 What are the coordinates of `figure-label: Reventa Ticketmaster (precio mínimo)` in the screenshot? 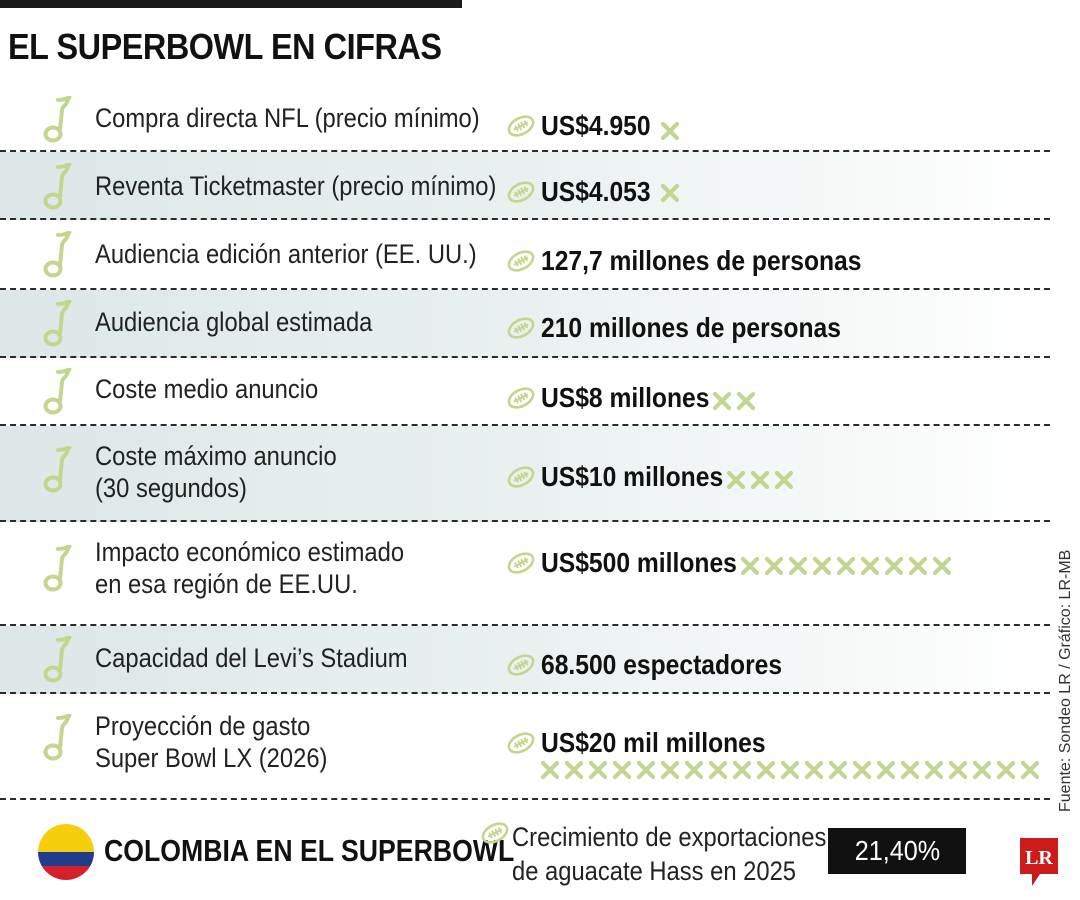 It's located at (296, 186).